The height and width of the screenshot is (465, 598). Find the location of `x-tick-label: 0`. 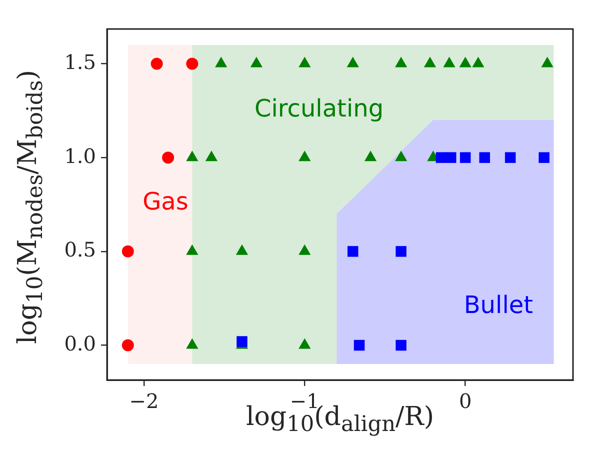

x-tick-label: 0 is located at coordinates (465, 401).